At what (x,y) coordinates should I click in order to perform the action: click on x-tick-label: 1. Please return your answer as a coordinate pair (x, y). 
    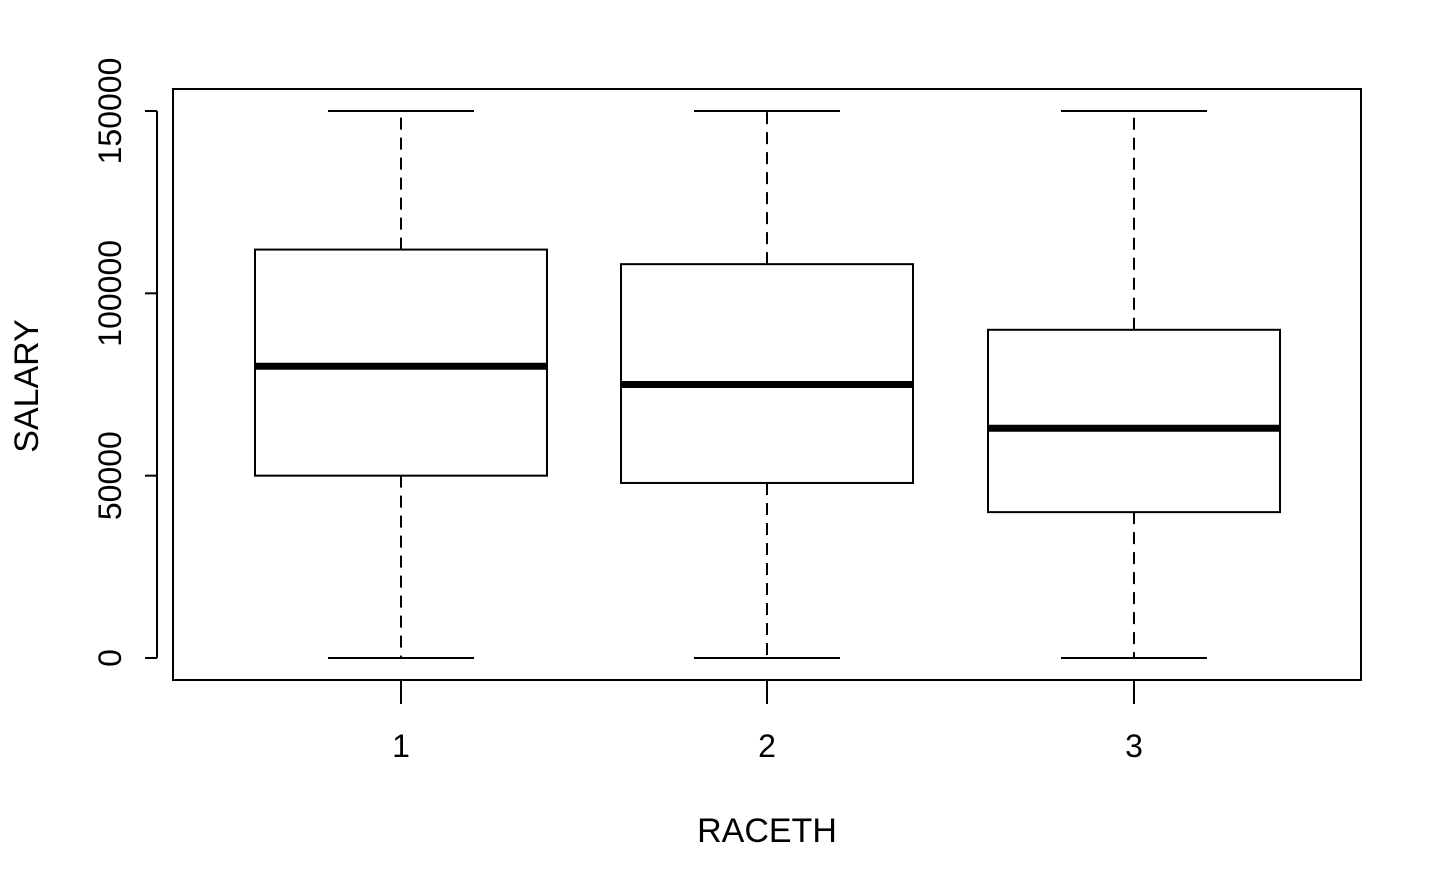
    Looking at the image, I should click on (401, 746).